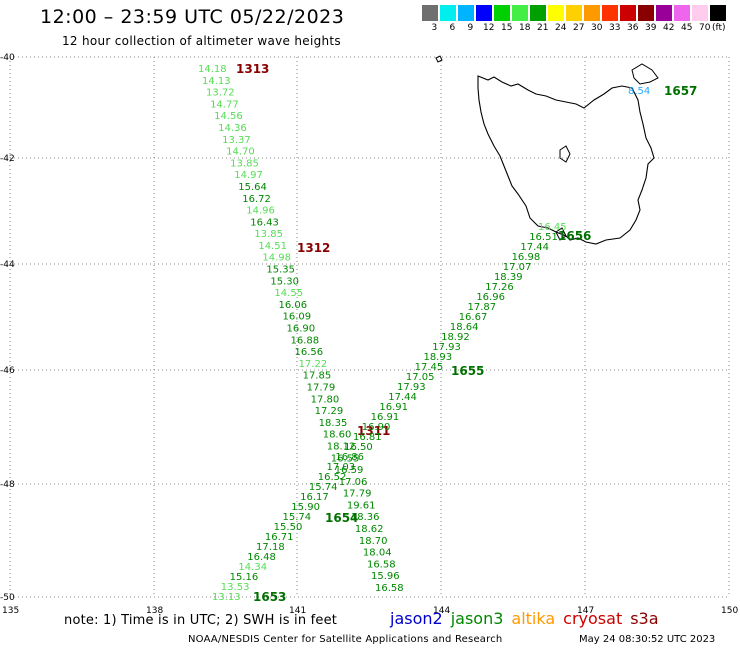  Describe the element at coordinates (353, 482) in the screenshot. I see `wave-height-label: 17.06` at that location.